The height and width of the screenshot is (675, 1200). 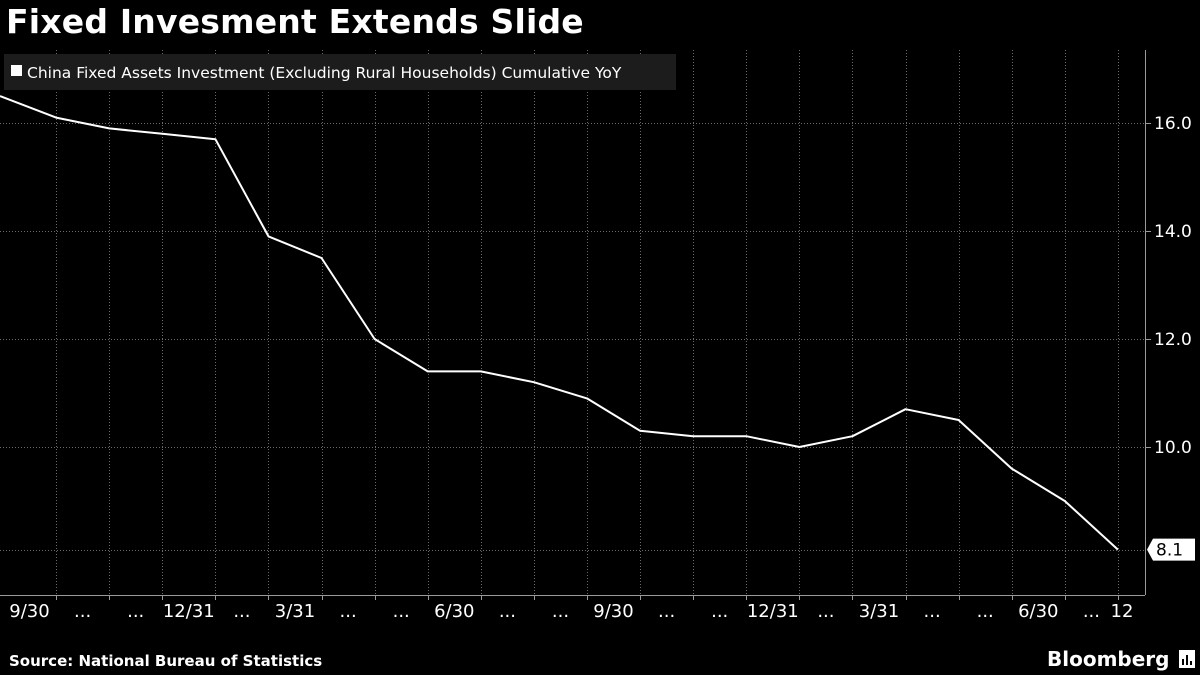 I want to click on source-note: Source: National Bureau of Statistics, so click(x=166, y=661).